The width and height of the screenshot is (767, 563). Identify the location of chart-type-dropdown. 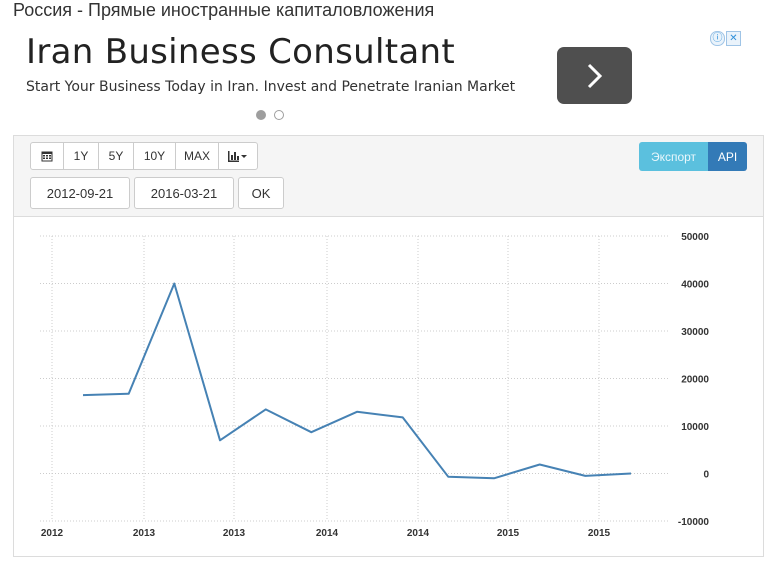
(238, 156).